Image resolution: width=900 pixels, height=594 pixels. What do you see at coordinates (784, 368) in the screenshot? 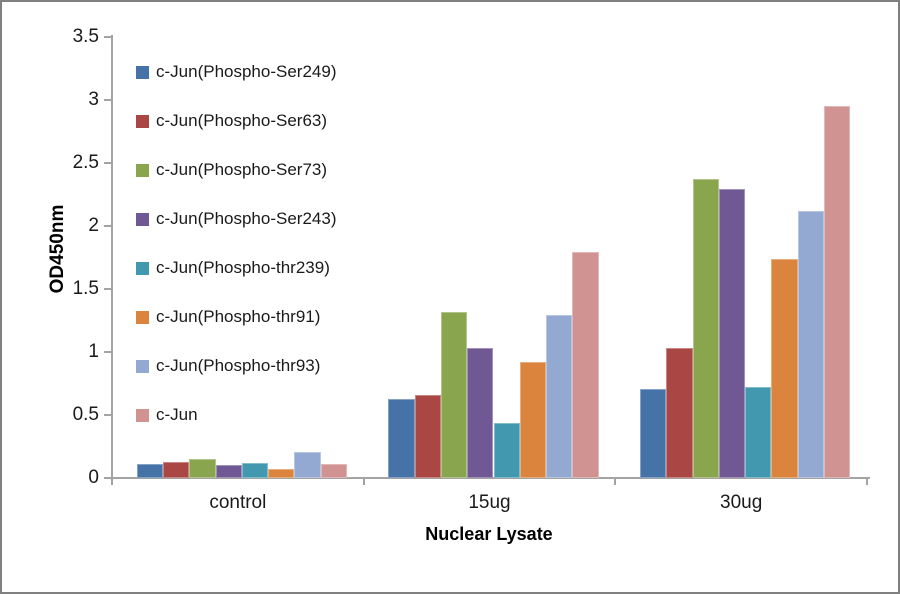
I see `bar-c-Jun(Phospho-thr91)-30ug` at bounding box center [784, 368].